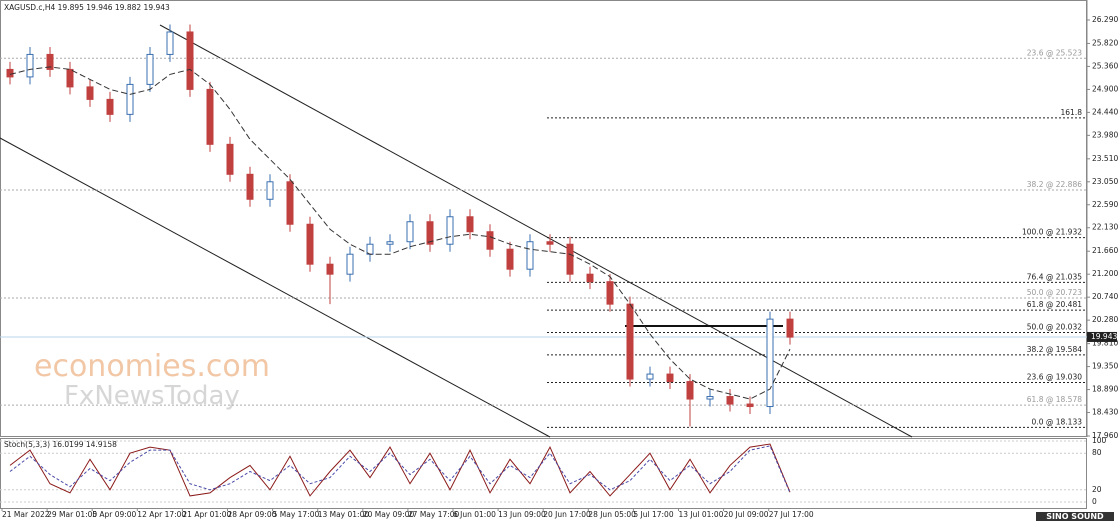 This screenshot has width=1118, height=521. I want to click on y-tick-label: 23.510, so click(1105, 158).